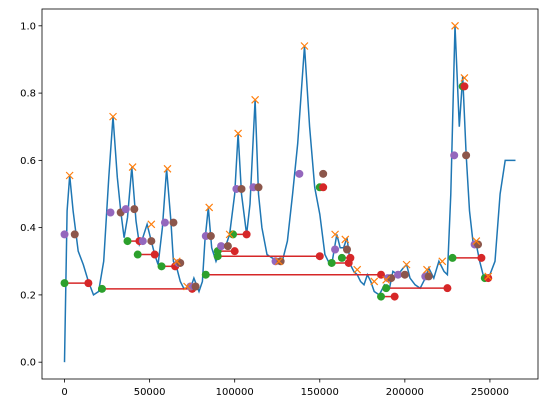  I want to click on y-tick-label: 1.0, so click(28, 26).